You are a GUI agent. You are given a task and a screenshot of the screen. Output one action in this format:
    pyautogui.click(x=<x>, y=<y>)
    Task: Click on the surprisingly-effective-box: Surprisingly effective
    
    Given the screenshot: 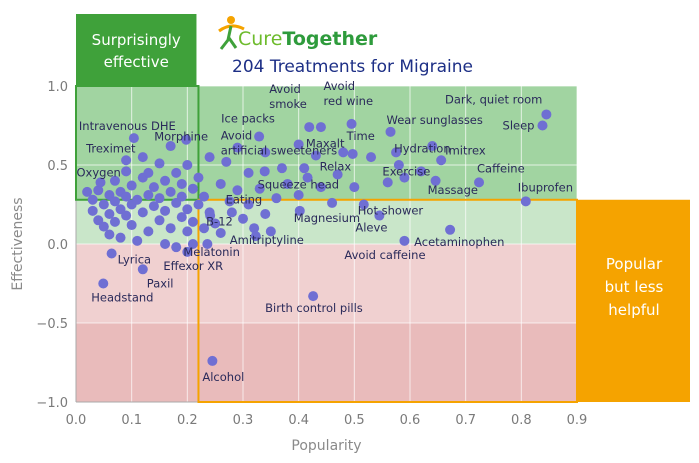 What is the action you would take?
    pyautogui.click(x=136, y=50)
    